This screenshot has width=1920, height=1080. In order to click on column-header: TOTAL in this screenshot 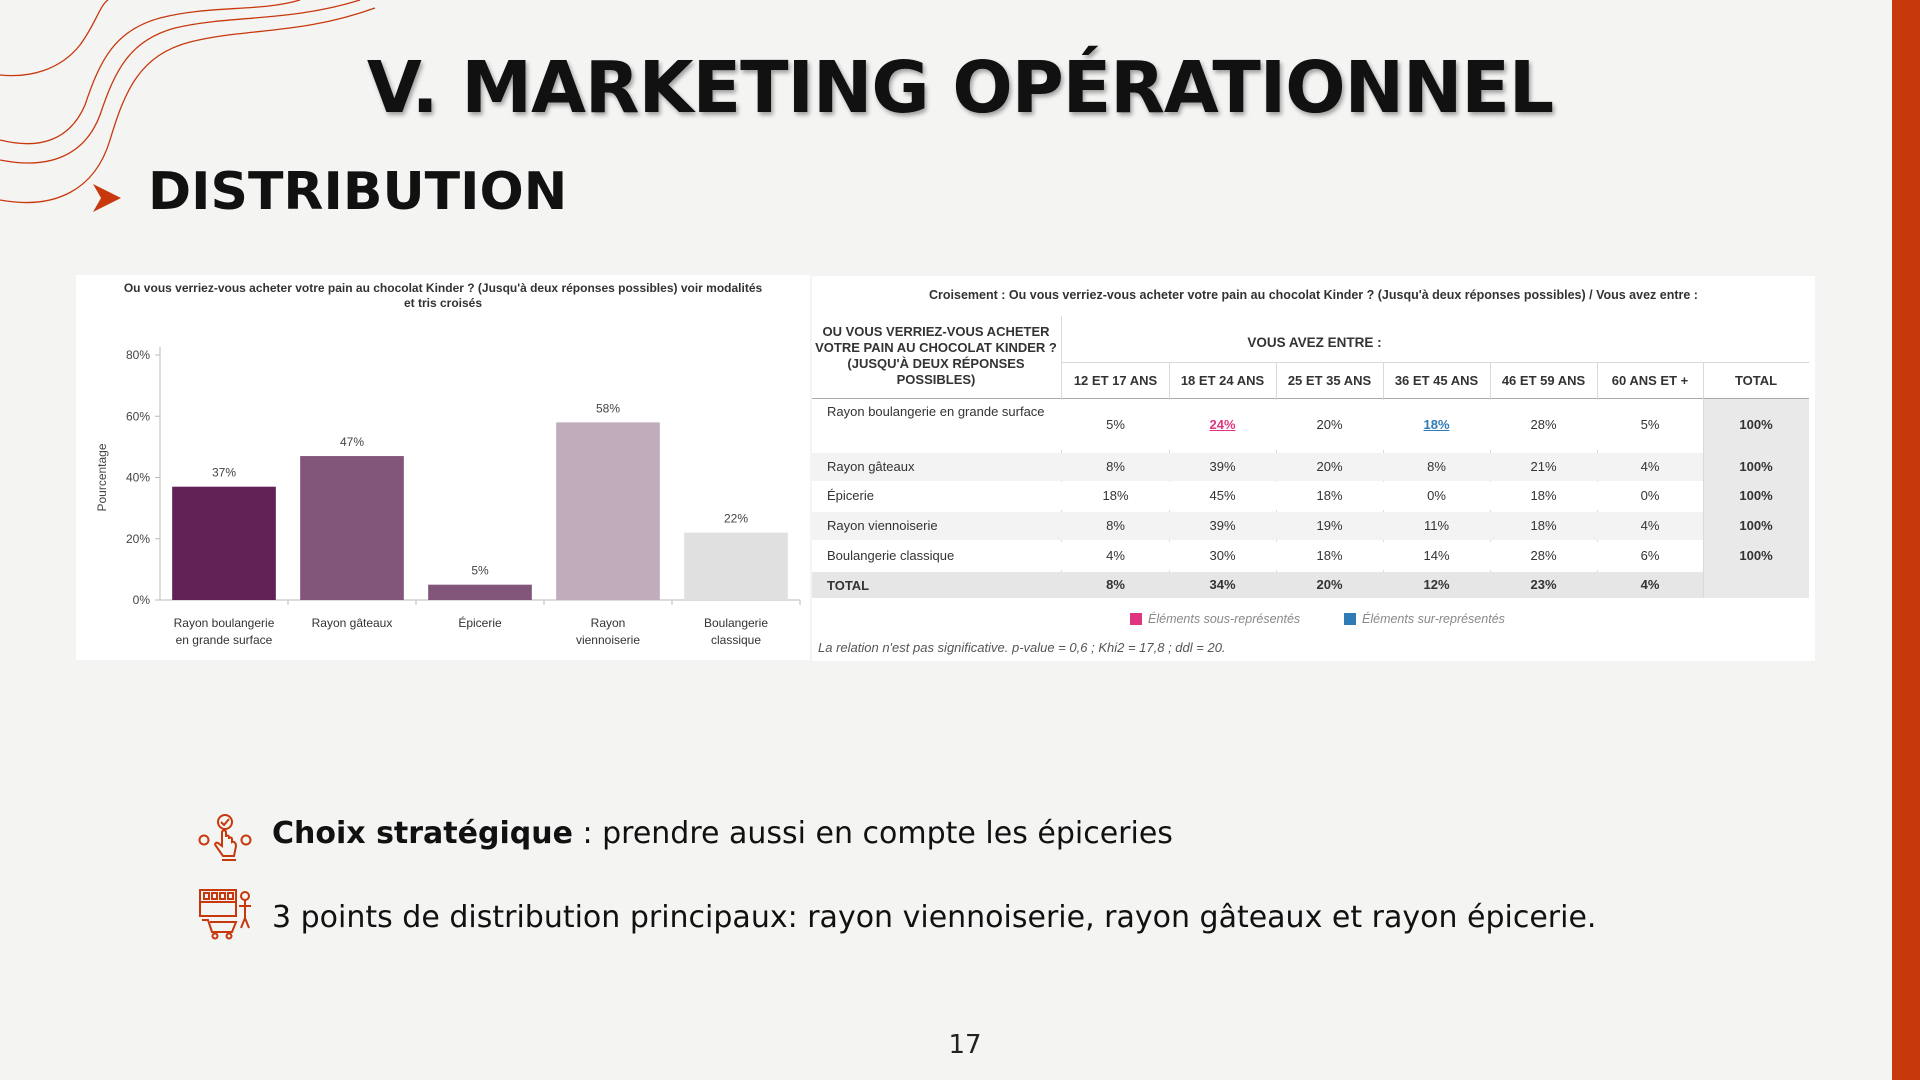, I will do `click(1756, 380)`.